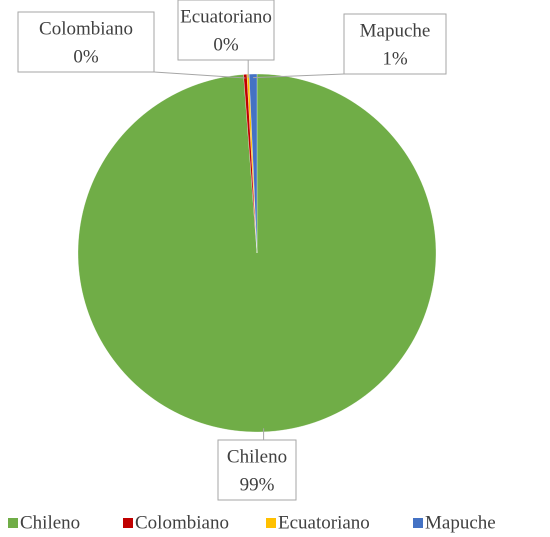  I want to click on pie-slice, so click(253, 163).